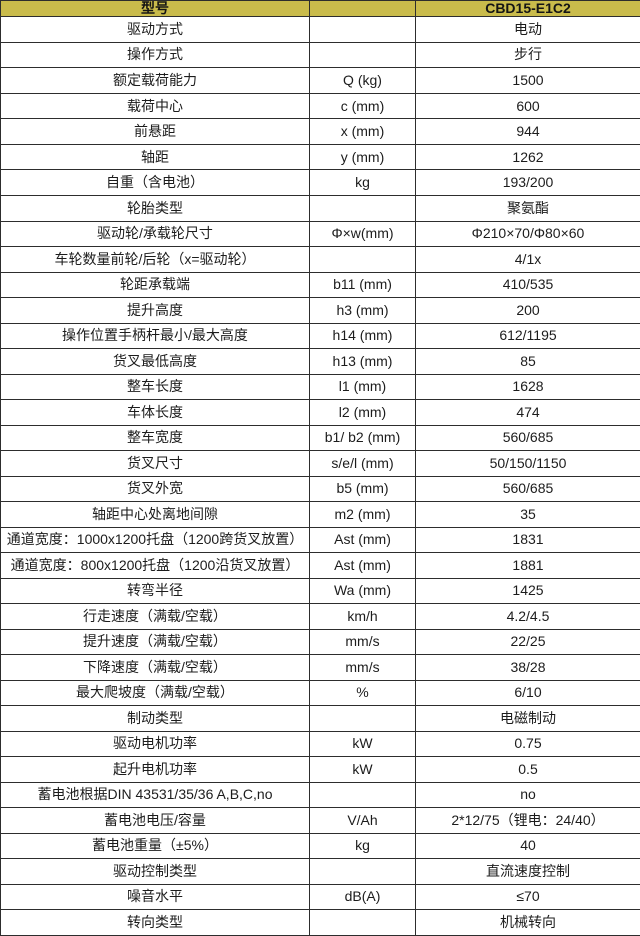 The height and width of the screenshot is (936, 640). What do you see at coordinates (155, 540) in the screenshot?
I see `spec-label-cell: 通道宽度：1000x1200托盘（1200跨货叉放置）` at bounding box center [155, 540].